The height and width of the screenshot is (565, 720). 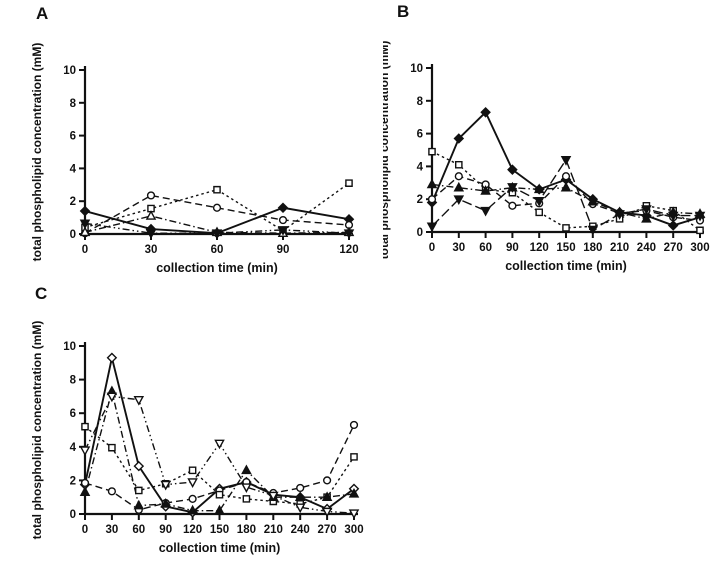 What do you see at coordinates (217, 228) in the screenshot?
I see `series-line-filled-invtriangle-dashdotdot` at bounding box center [217, 228].